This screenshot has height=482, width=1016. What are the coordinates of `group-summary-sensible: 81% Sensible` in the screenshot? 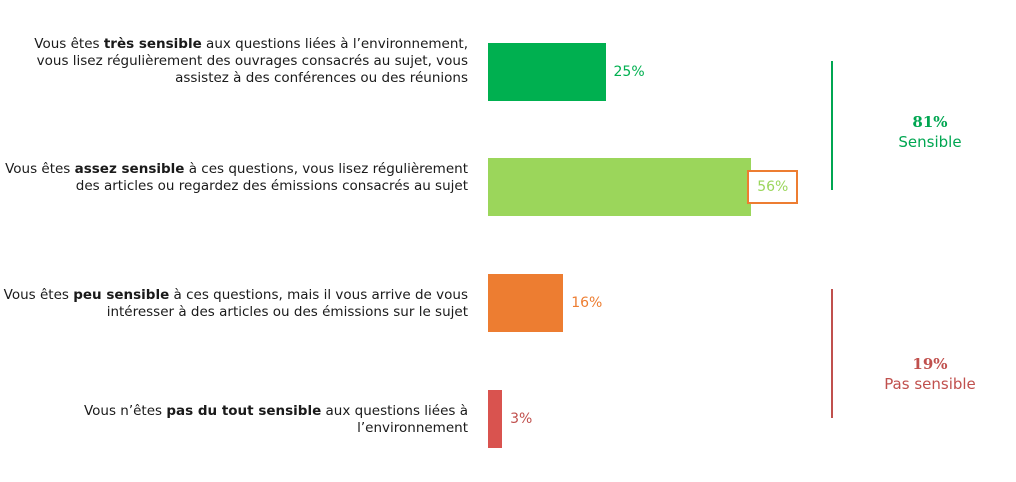 It's located at (930, 132).